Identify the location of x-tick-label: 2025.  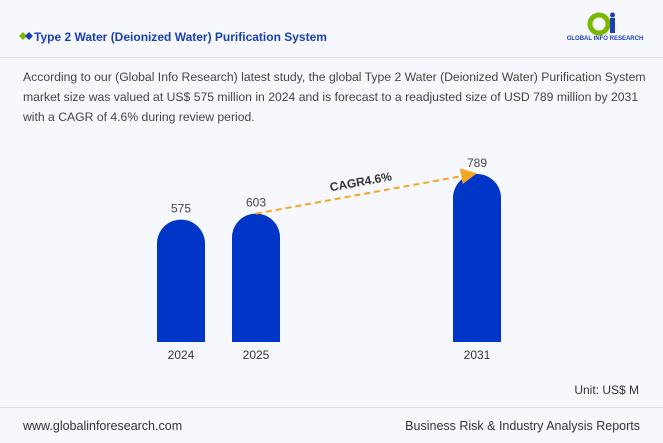
(256, 355).